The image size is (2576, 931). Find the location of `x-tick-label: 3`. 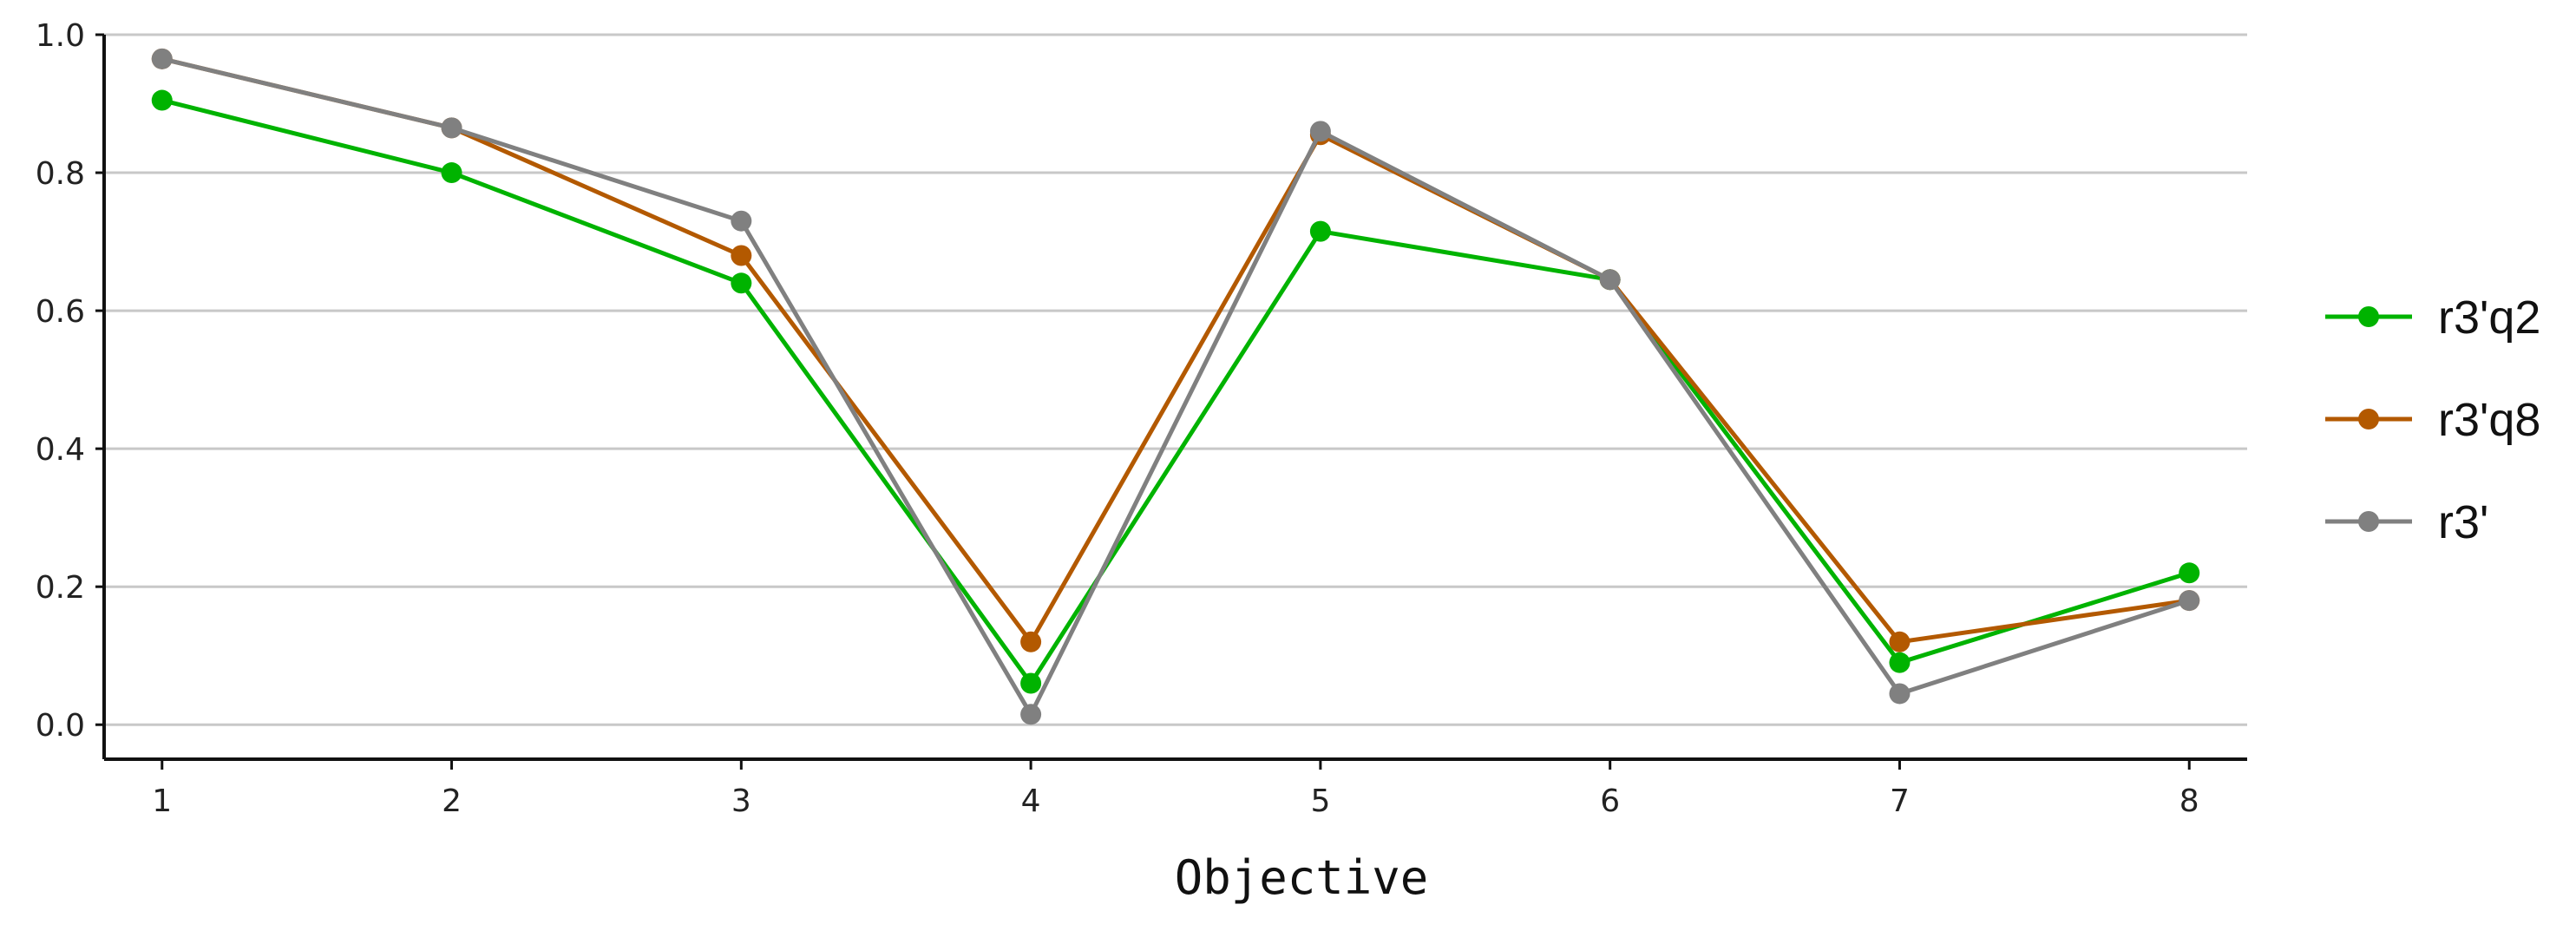

x-tick-label: 3 is located at coordinates (741, 801).